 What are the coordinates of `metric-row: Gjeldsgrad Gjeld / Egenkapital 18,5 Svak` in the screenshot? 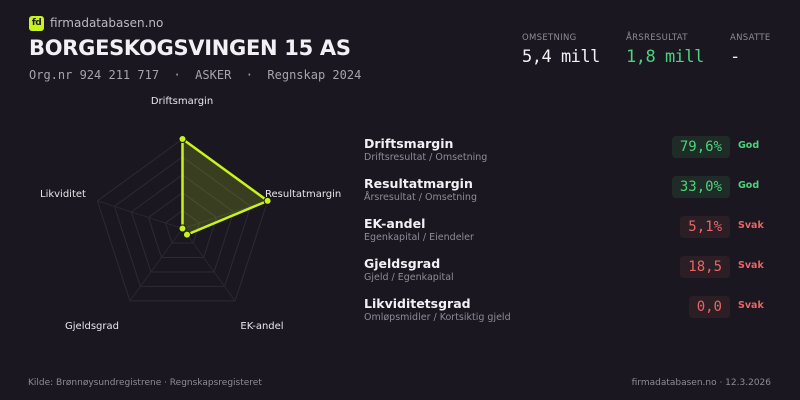 It's located at (564, 274).